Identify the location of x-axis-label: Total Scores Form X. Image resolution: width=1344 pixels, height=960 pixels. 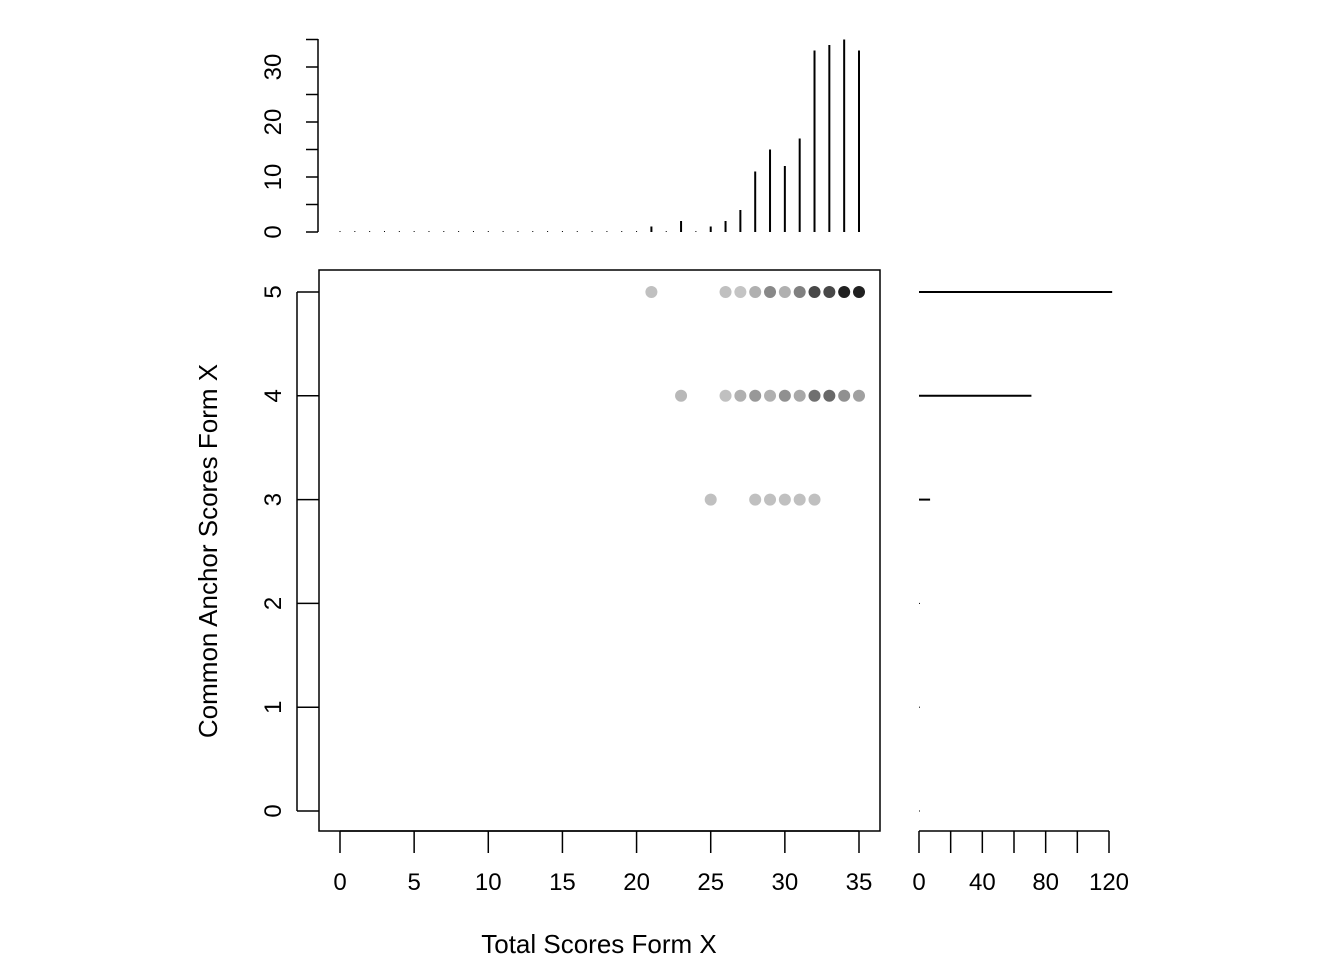
(599, 944).